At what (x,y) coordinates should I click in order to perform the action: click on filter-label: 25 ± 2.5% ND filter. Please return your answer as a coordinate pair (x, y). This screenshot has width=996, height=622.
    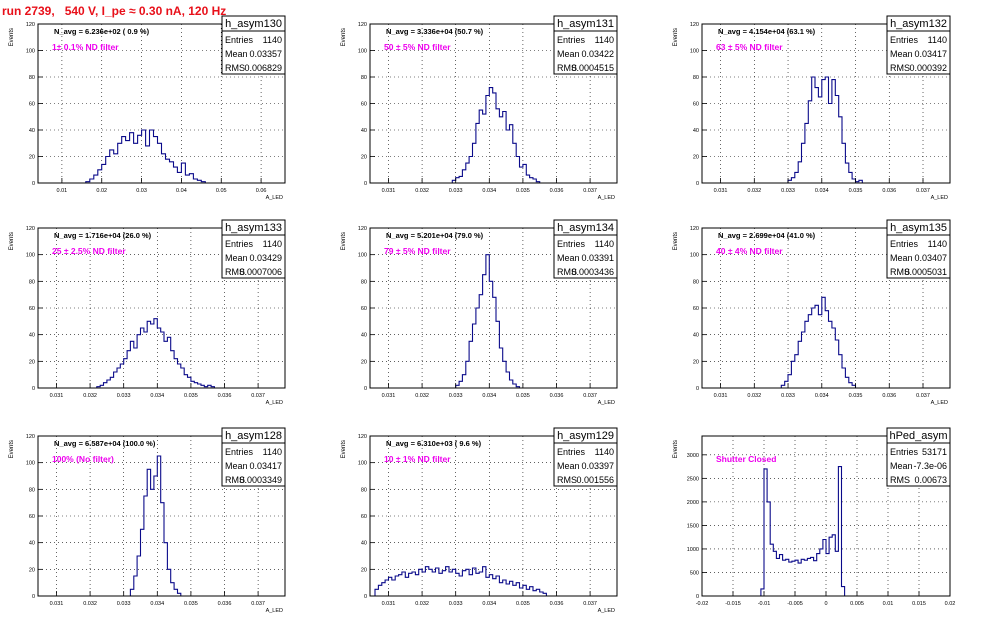
    Looking at the image, I should click on (89, 251).